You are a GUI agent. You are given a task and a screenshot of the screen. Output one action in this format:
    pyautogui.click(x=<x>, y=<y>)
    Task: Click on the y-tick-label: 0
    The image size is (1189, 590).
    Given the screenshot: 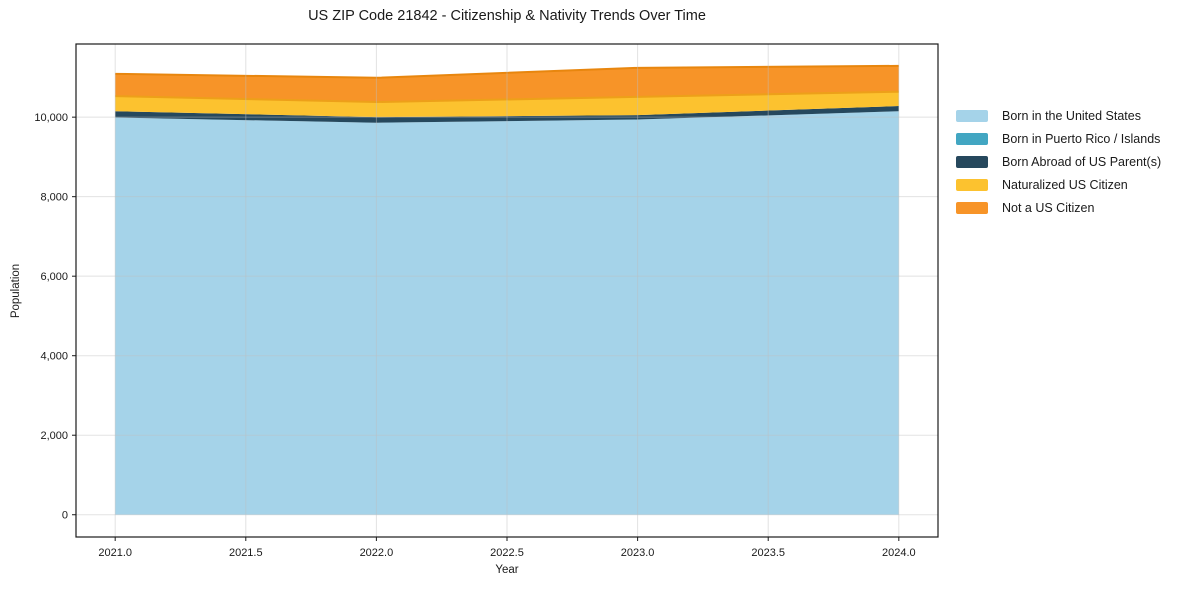 What is the action you would take?
    pyautogui.click(x=65, y=516)
    